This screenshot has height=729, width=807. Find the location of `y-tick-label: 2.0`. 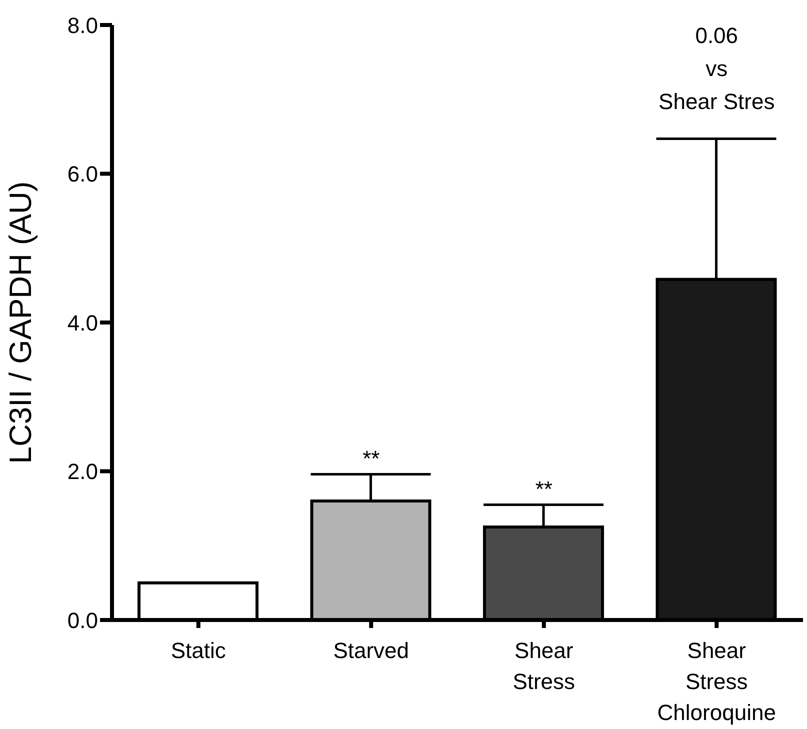

y-tick-label: 2.0 is located at coordinates (82, 471).